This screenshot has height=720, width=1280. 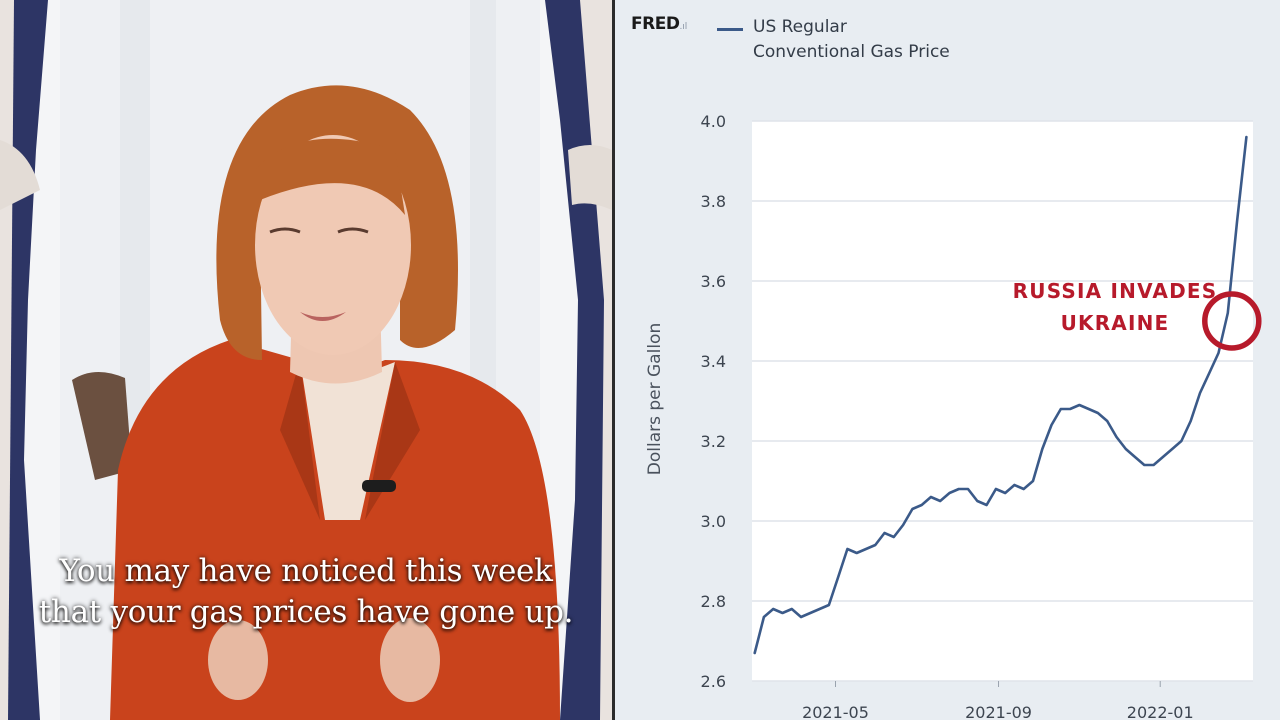 I want to click on legend-swatch, so click(x=730, y=29).